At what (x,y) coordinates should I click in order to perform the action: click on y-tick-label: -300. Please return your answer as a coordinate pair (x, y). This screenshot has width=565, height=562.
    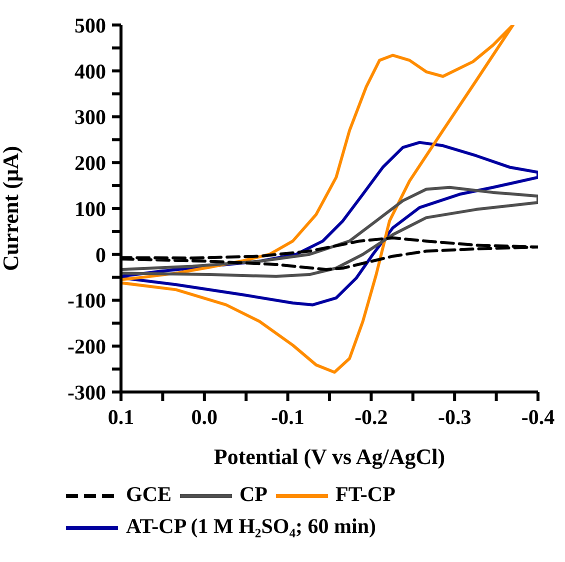
    Looking at the image, I should click on (87, 392).